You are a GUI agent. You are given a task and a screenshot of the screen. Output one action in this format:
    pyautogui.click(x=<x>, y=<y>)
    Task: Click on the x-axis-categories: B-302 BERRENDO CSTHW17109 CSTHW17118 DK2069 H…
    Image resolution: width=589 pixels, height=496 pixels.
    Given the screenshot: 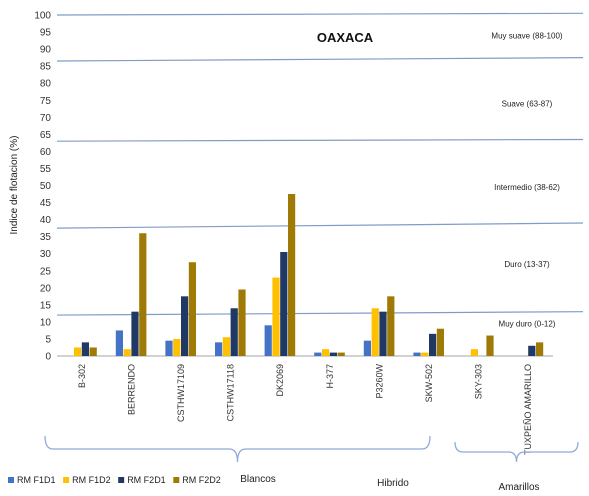 What is the action you would take?
    pyautogui.click(x=305, y=410)
    